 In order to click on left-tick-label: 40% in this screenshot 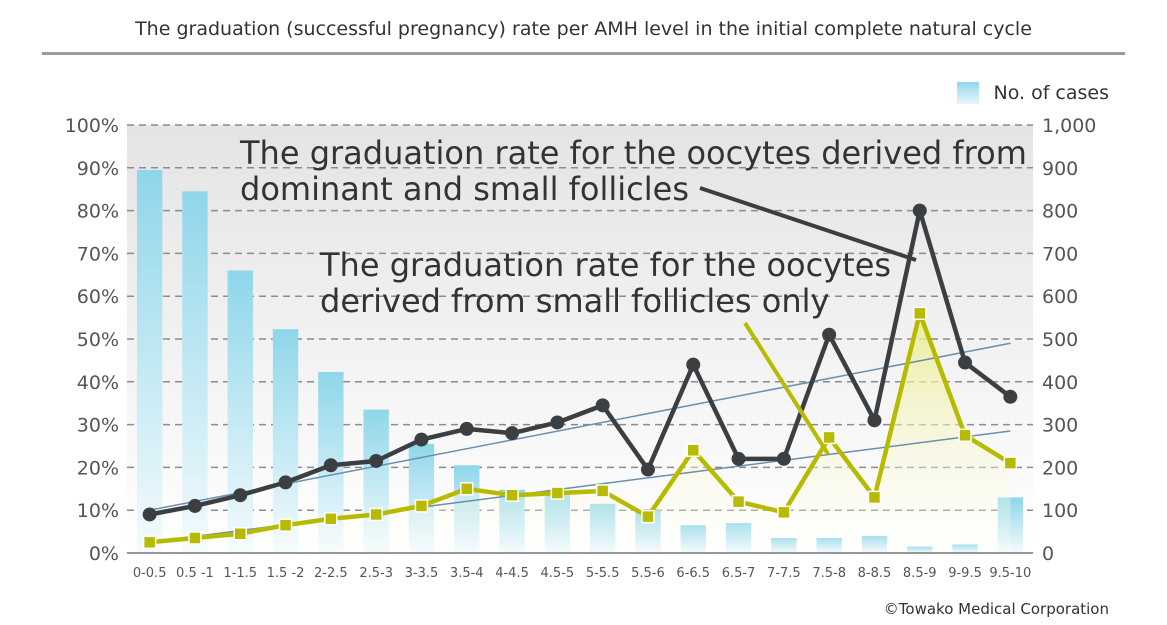, I will do `click(98, 383)`.